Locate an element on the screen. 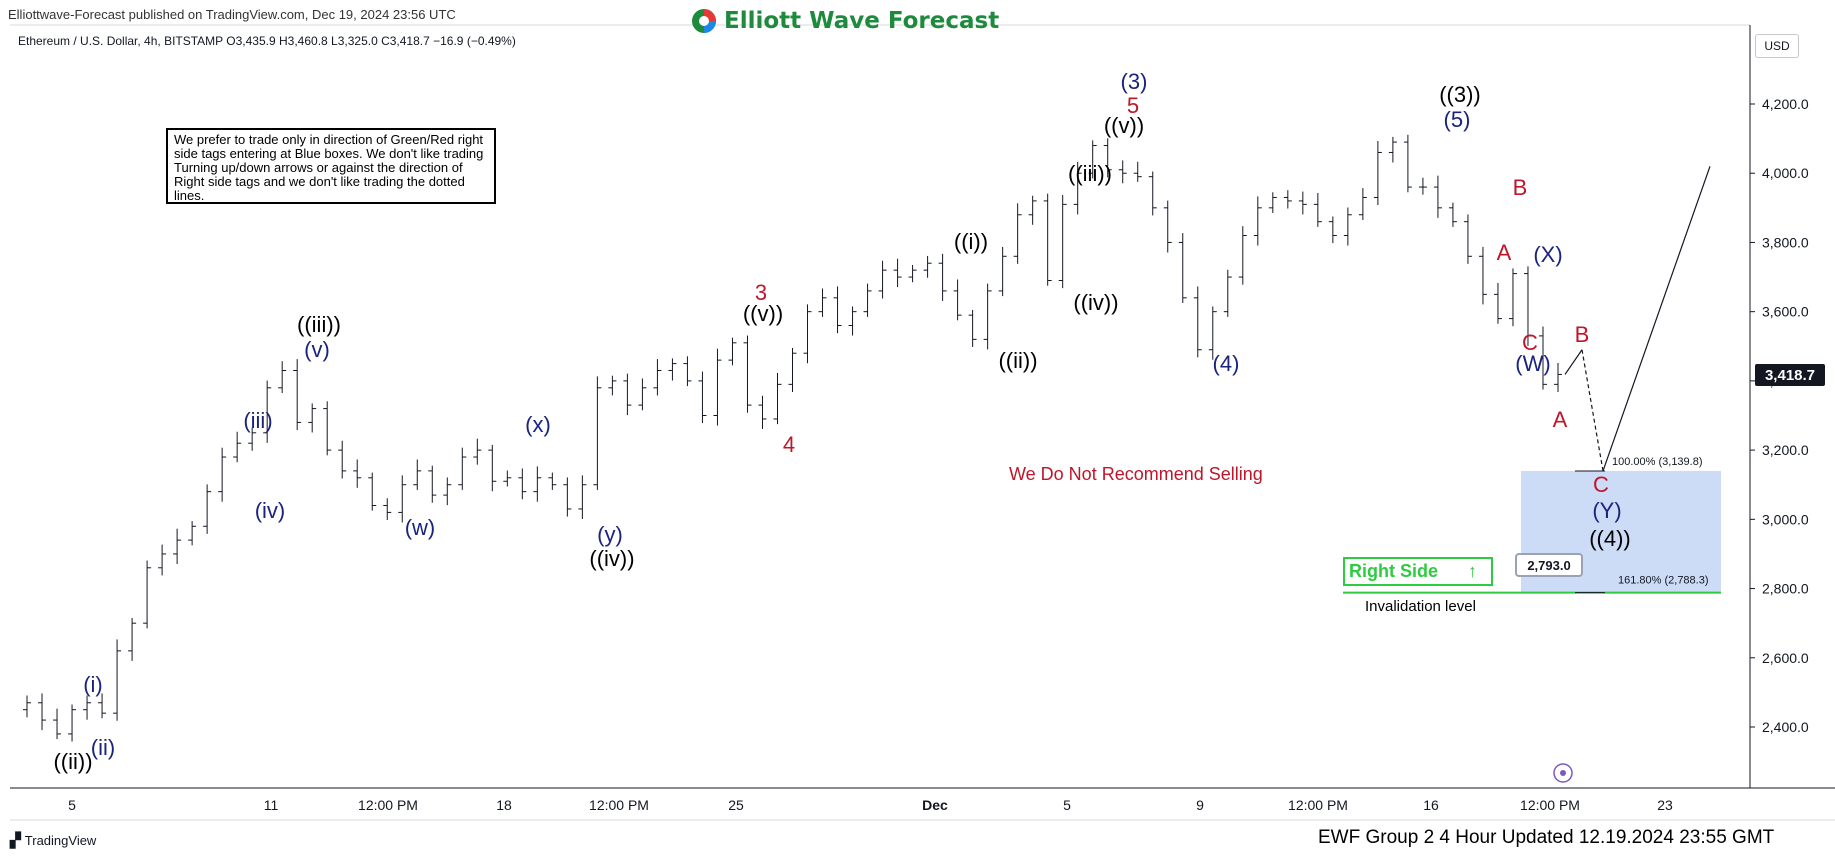  wave-label: (i) is located at coordinates (93, 684).